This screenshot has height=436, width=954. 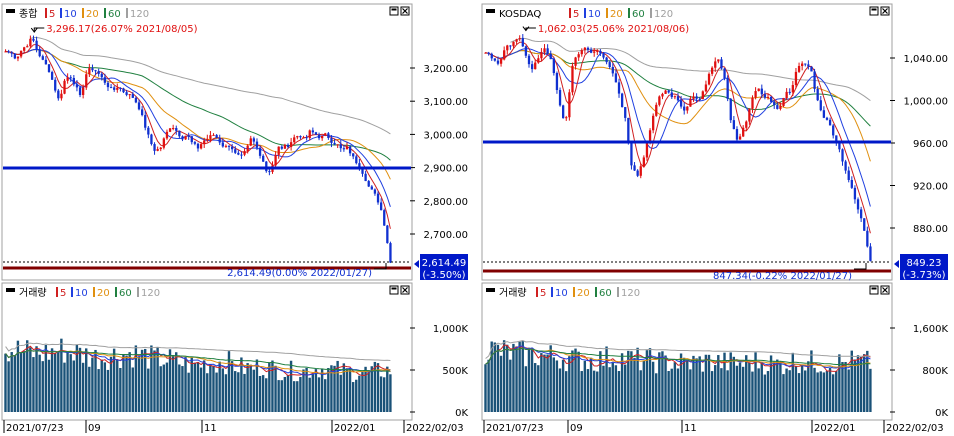 What do you see at coordinates (925, 102) in the screenshot?
I see `kosdaq-y-tick-label: 1,000.00` at bounding box center [925, 102].